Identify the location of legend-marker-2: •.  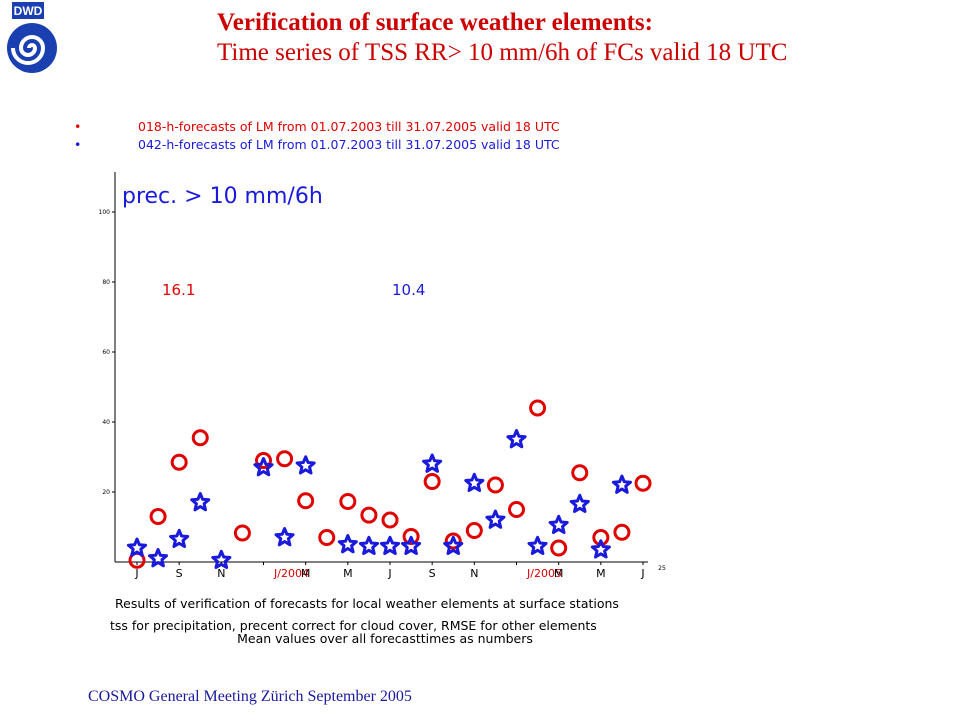
(77, 144).